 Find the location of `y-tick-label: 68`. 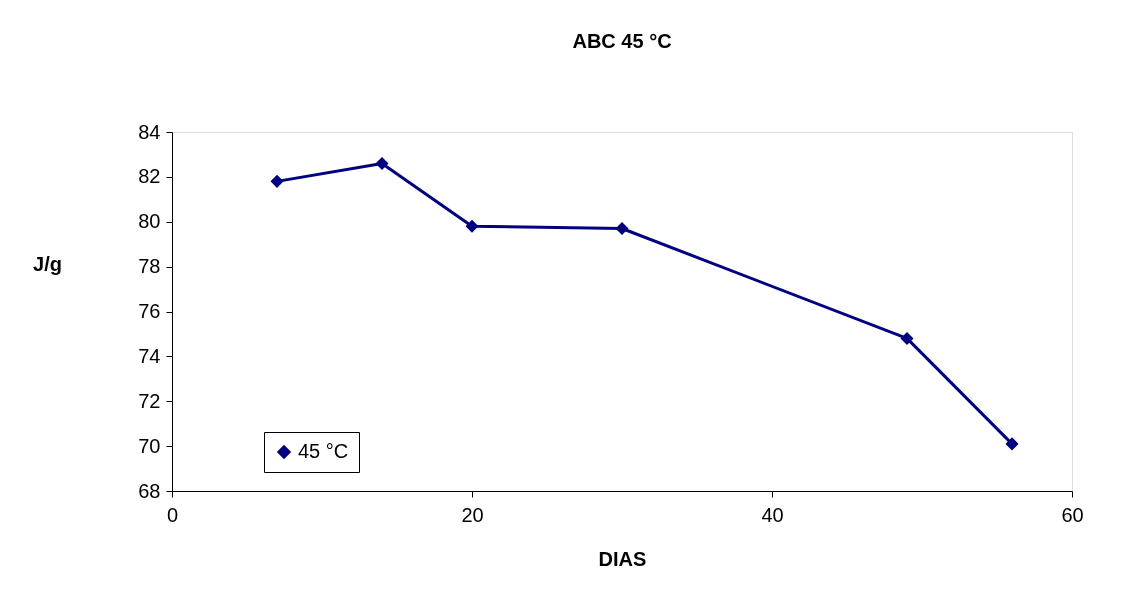

y-tick-label: 68 is located at coordinates (149, 490).